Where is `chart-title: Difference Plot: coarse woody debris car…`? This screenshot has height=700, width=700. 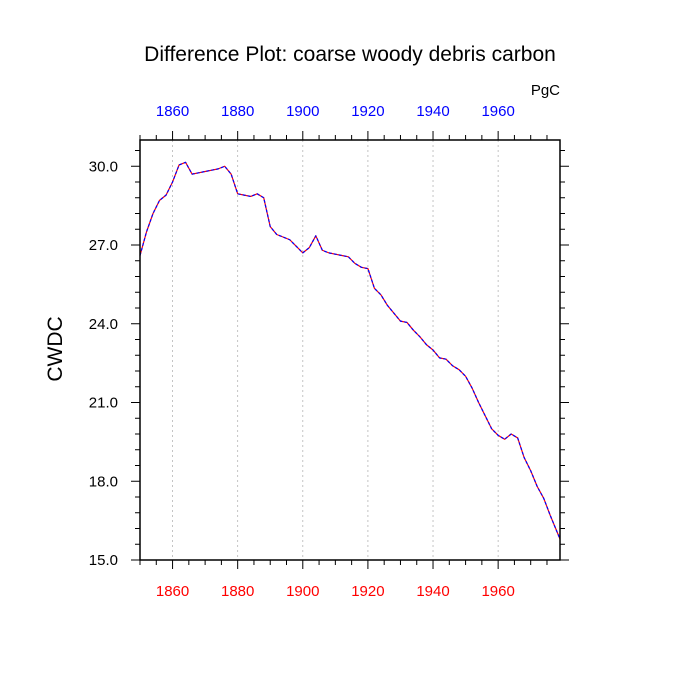
chart-title: Difference Plot: coarse woody debris car… is located at coordinates (350, 54).